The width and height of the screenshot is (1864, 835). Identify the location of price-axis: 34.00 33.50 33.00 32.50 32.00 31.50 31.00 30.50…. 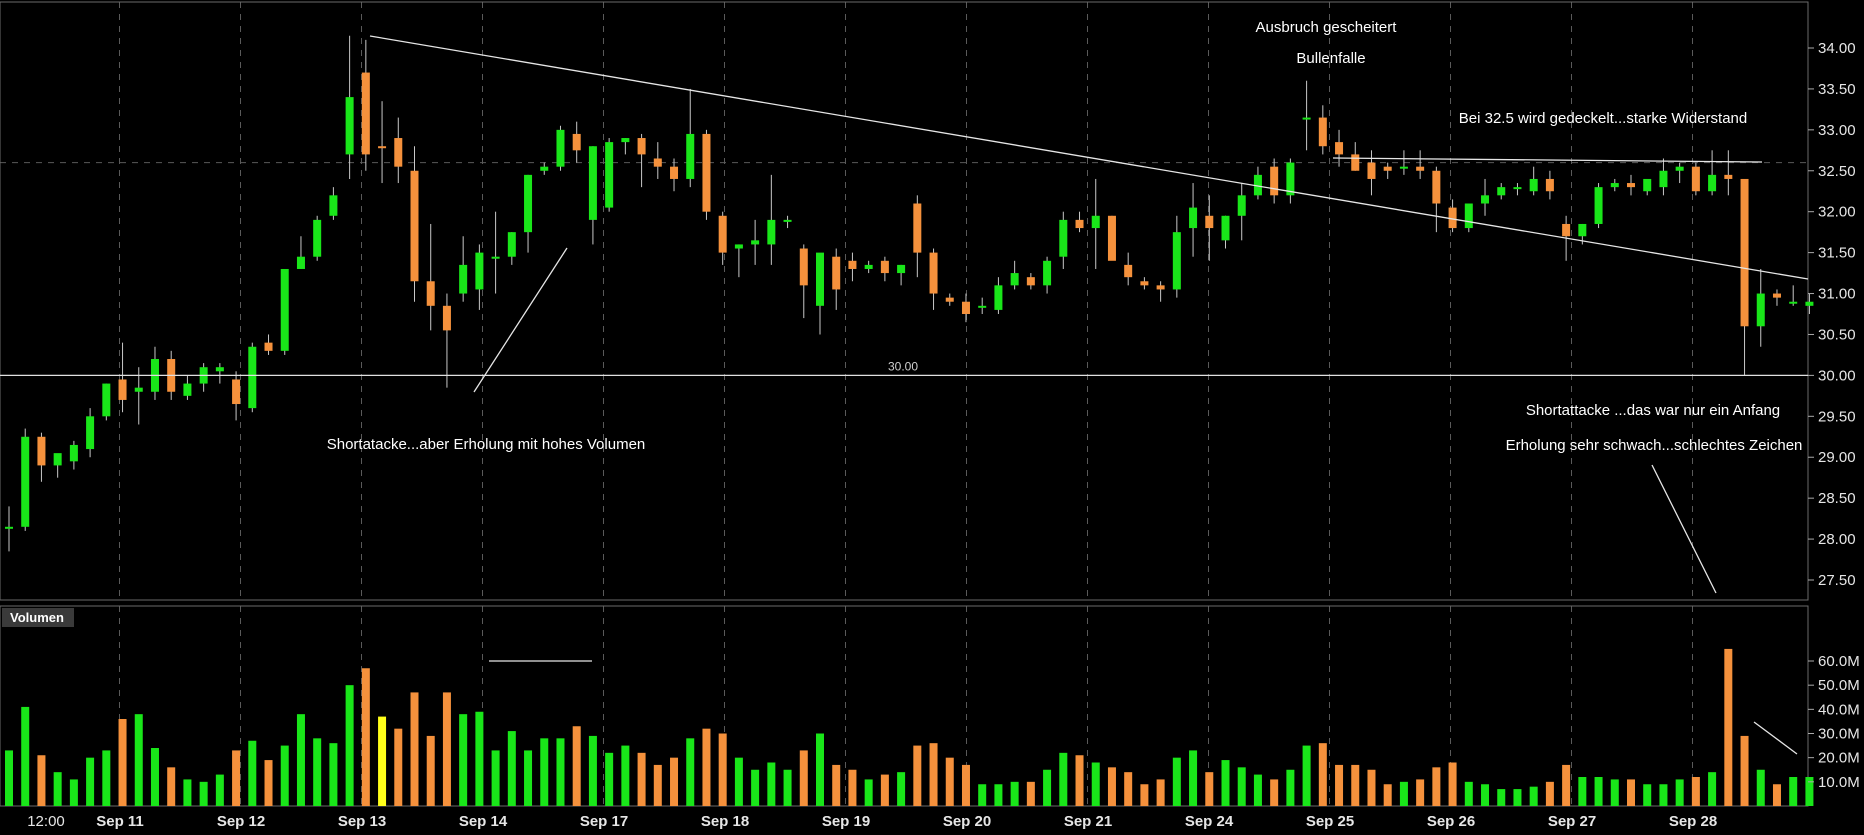
(1832, 314).